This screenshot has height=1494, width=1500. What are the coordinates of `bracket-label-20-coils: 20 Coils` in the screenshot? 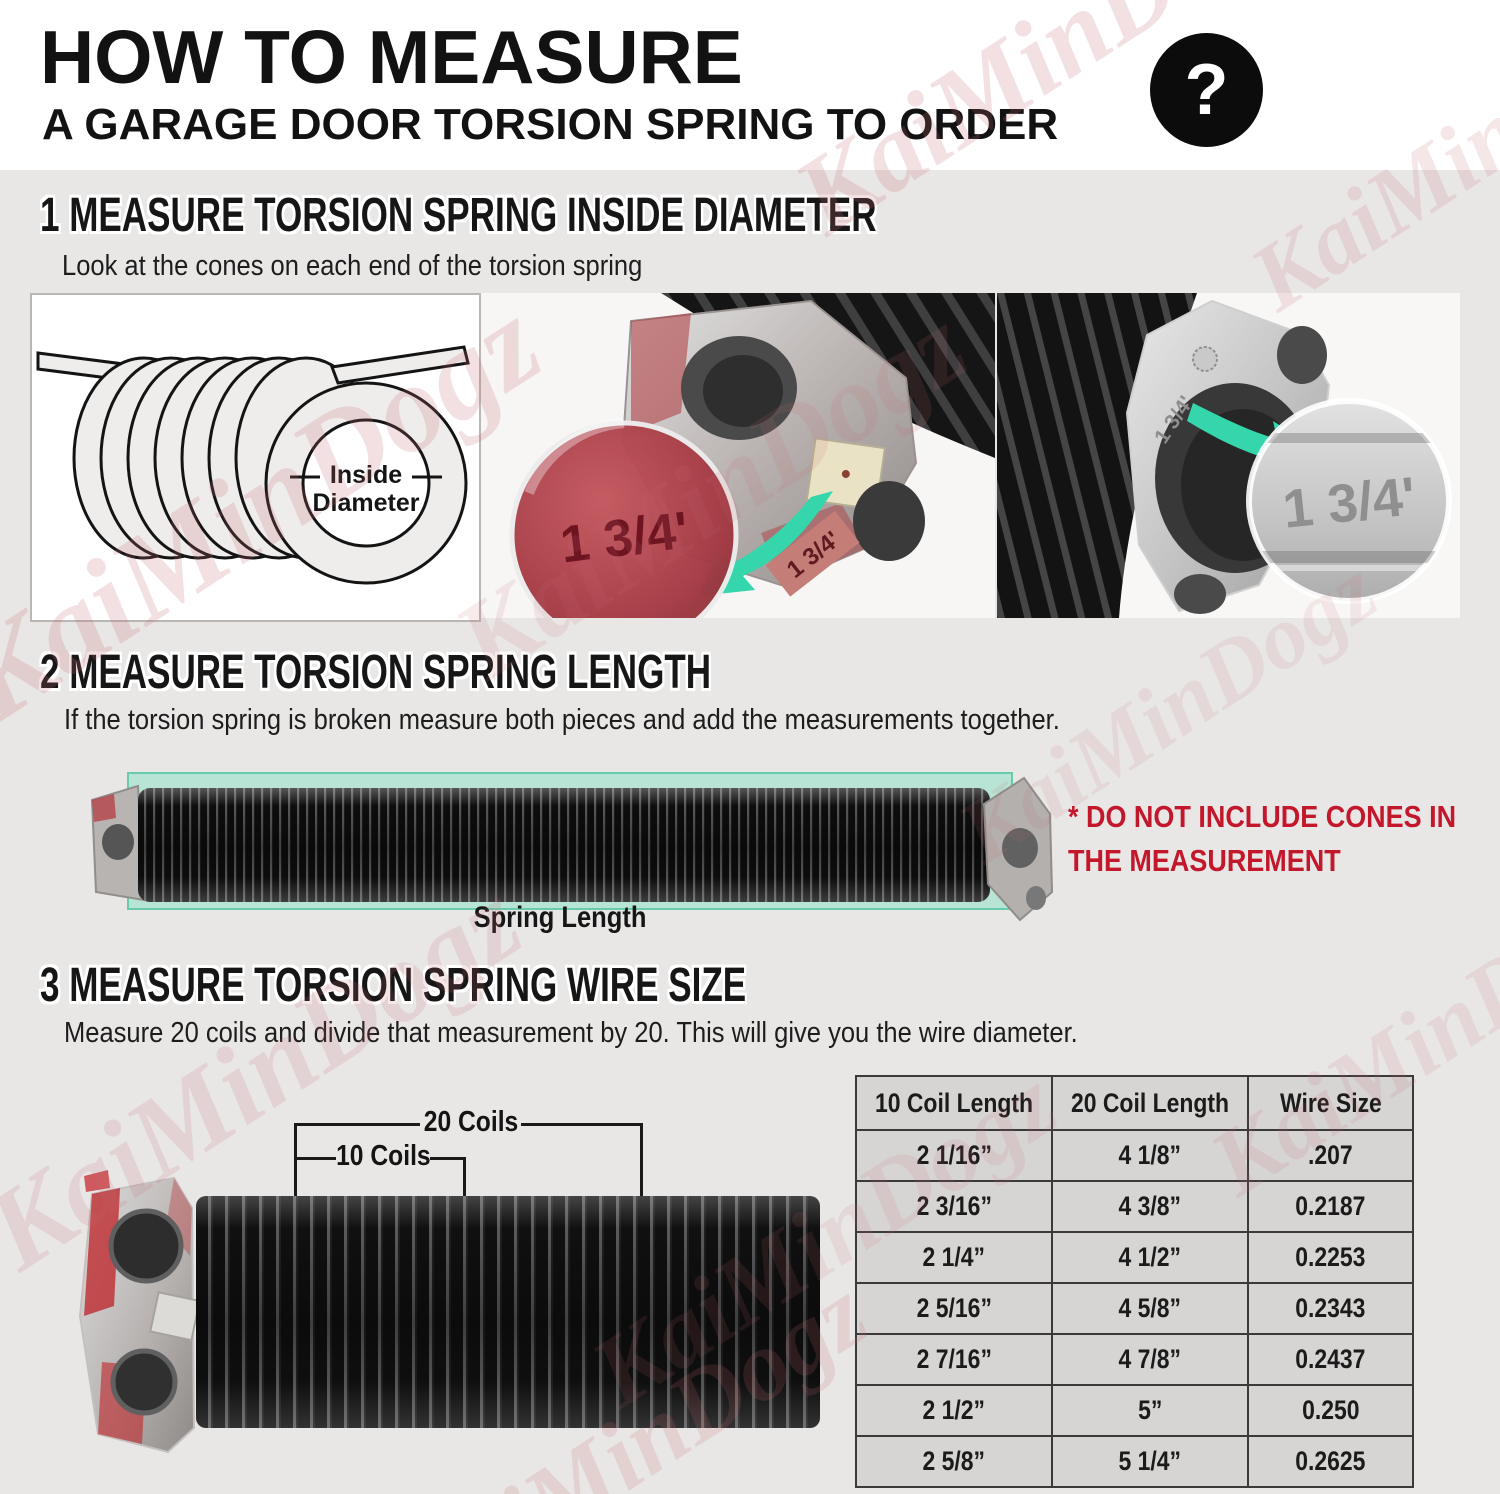 It's located at (471, 1122).